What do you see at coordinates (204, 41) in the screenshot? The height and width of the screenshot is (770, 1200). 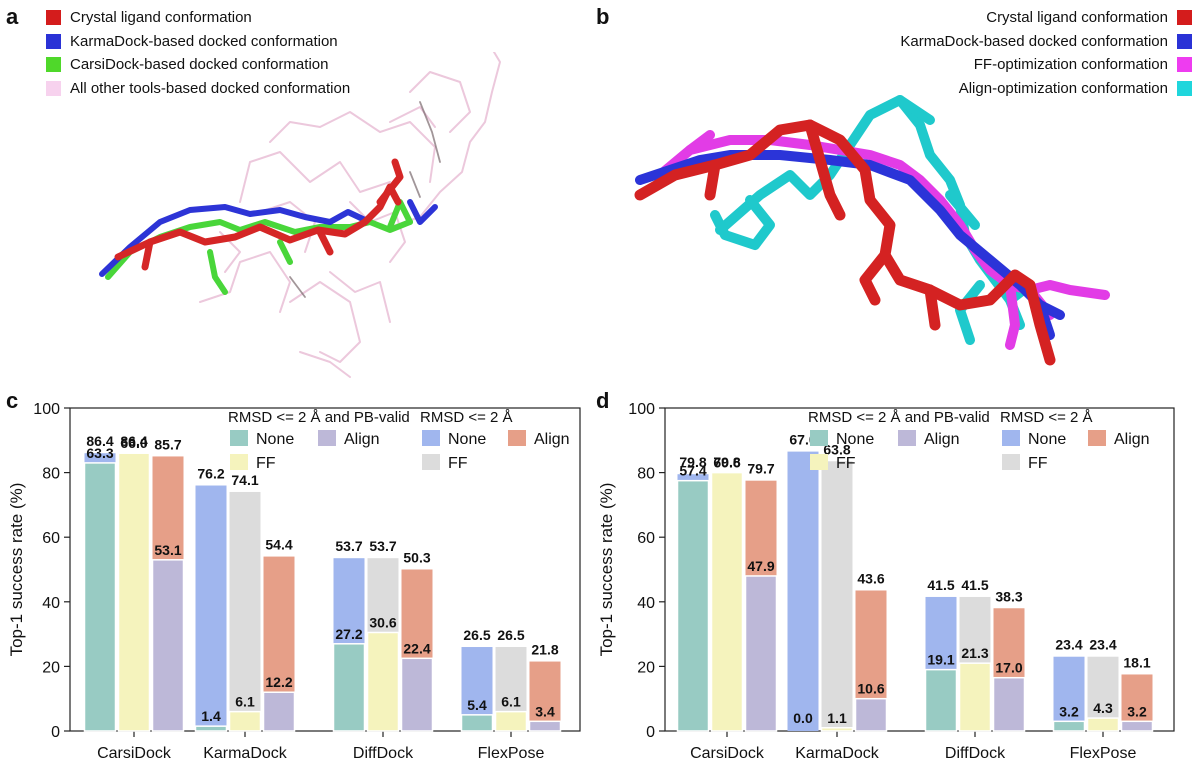 I see `legend-a-label: KarmaDock-based docked conformation` at bounding box center [204, 41].